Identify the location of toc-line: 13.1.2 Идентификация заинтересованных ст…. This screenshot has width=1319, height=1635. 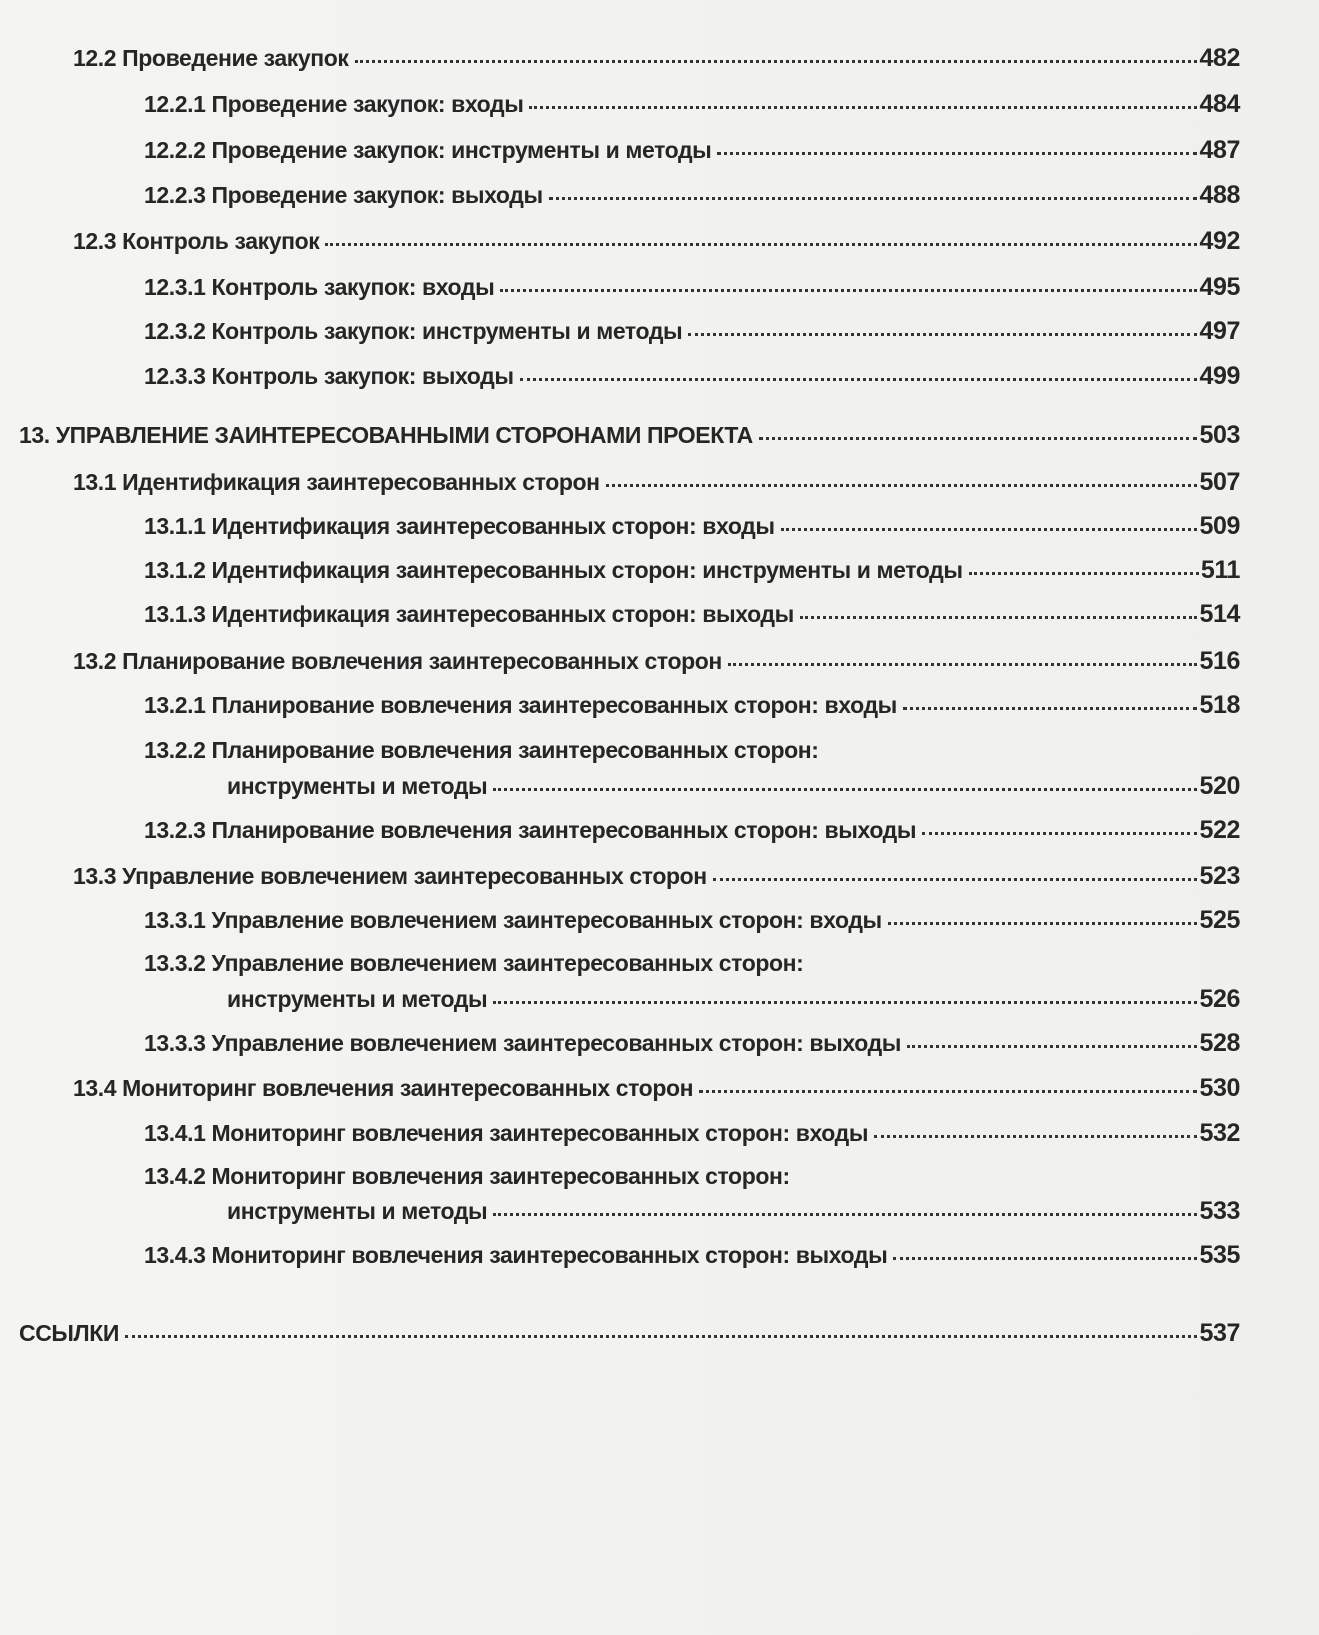
(692, 570).